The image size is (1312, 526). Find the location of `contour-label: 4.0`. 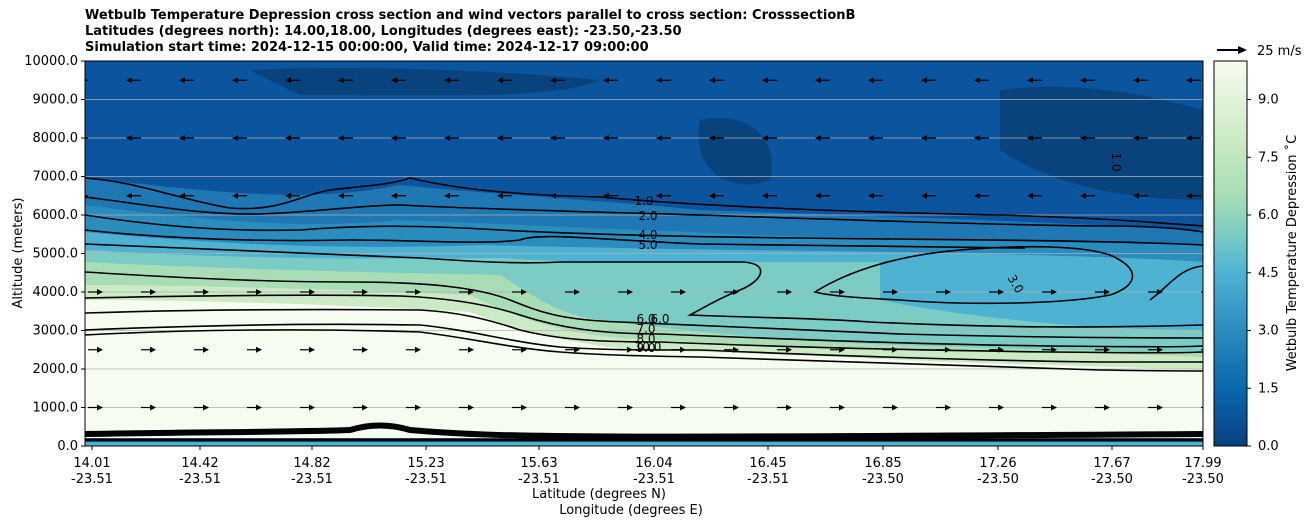

contour-label: 4.0 is located at coordinates (647, 235).